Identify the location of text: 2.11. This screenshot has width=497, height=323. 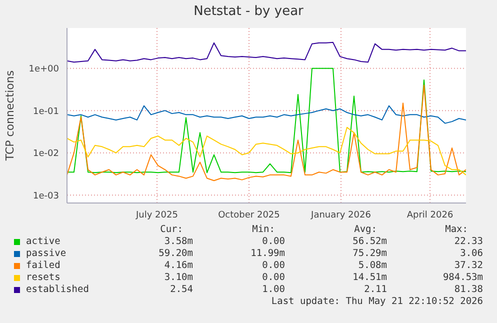
(375, 289).